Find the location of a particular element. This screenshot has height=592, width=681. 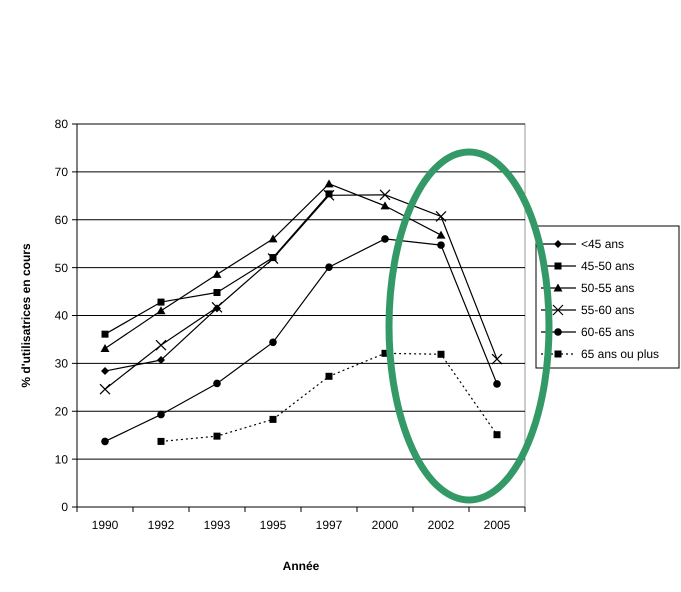

y-tick-label: 70 is located at coordinates (61, 172).